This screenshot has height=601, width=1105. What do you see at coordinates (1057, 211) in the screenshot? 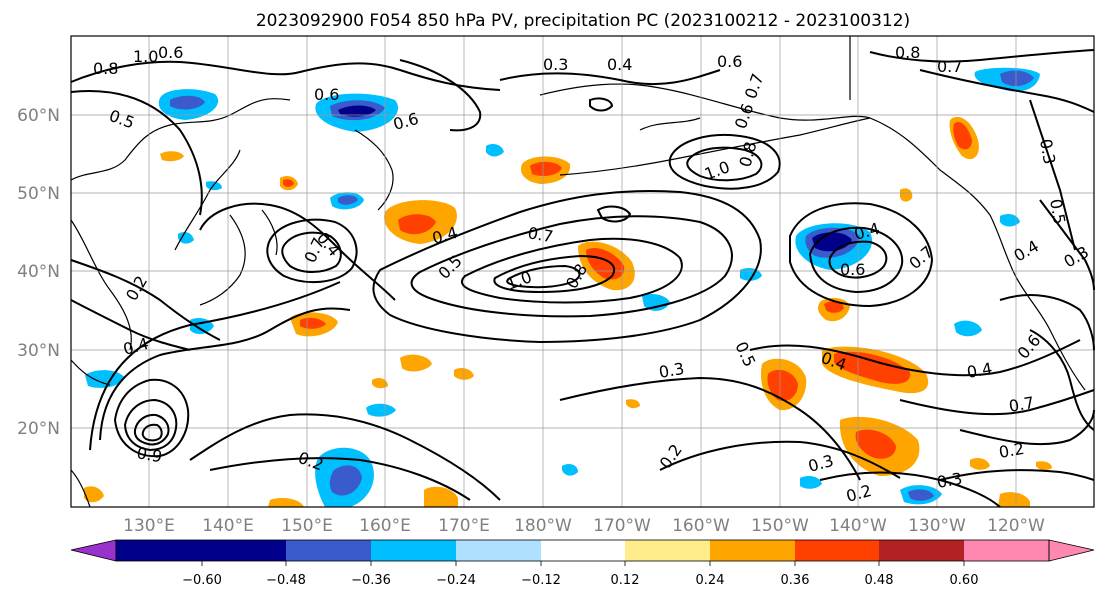
I see `contour-label: 0.5` at bounding box center [1057, 211].